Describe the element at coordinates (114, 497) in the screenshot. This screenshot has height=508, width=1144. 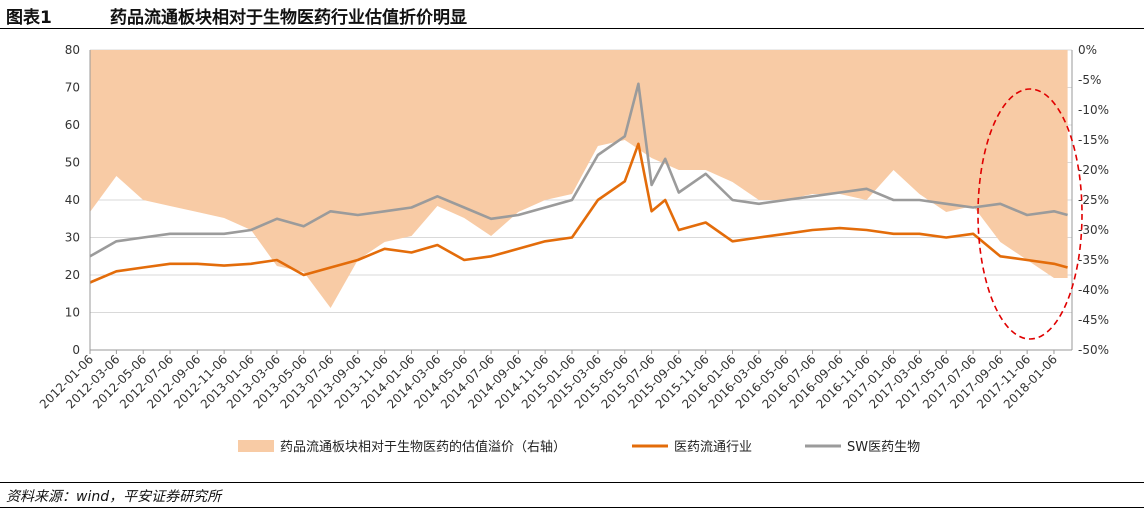
I see `source-note: 资料来源：wind，平安证券研究所` at that location.